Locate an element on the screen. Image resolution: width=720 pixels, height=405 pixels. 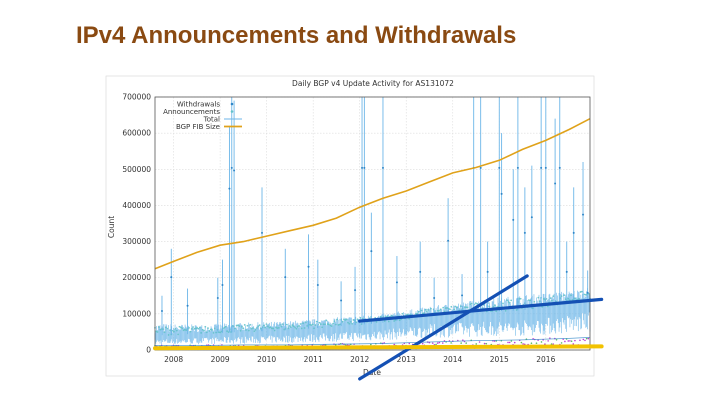
y-tick-label: 400000 is located at coordinates (136, 205).